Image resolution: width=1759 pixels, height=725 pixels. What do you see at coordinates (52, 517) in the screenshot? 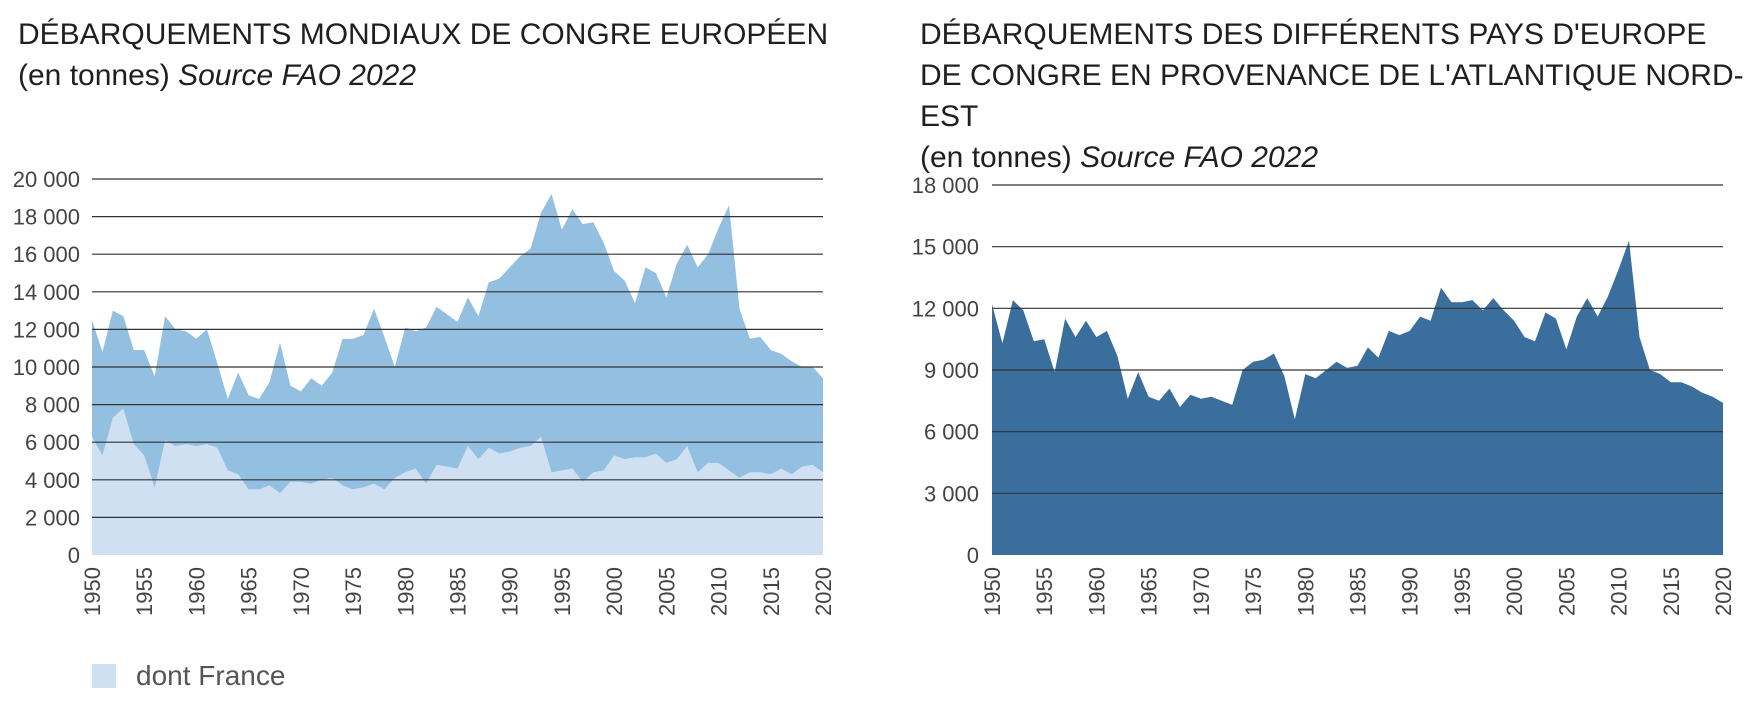
I see `y-tick-label-2000: 2 000` at bounding box center [52, 517].